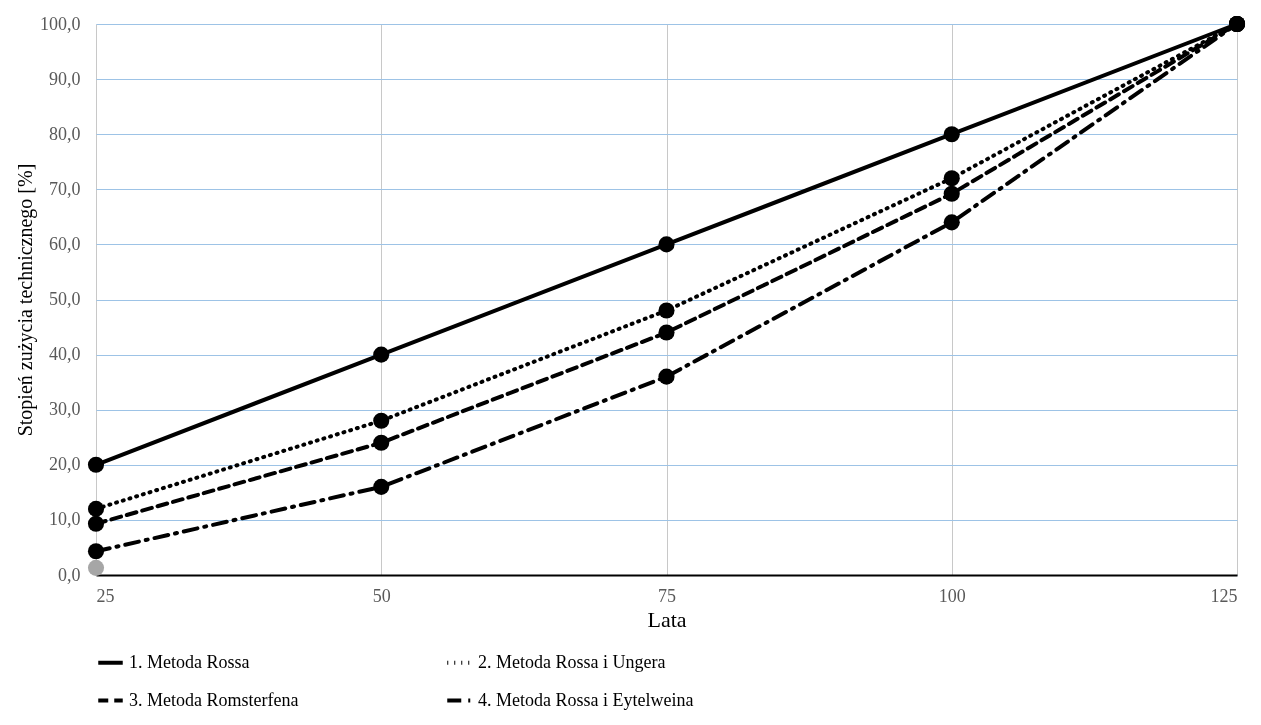 This screenshot has height=725, width=1261. Describe the element at coordinates (60, 23) in the screenshot. I see `y-tick-label: 100,0` at that location.